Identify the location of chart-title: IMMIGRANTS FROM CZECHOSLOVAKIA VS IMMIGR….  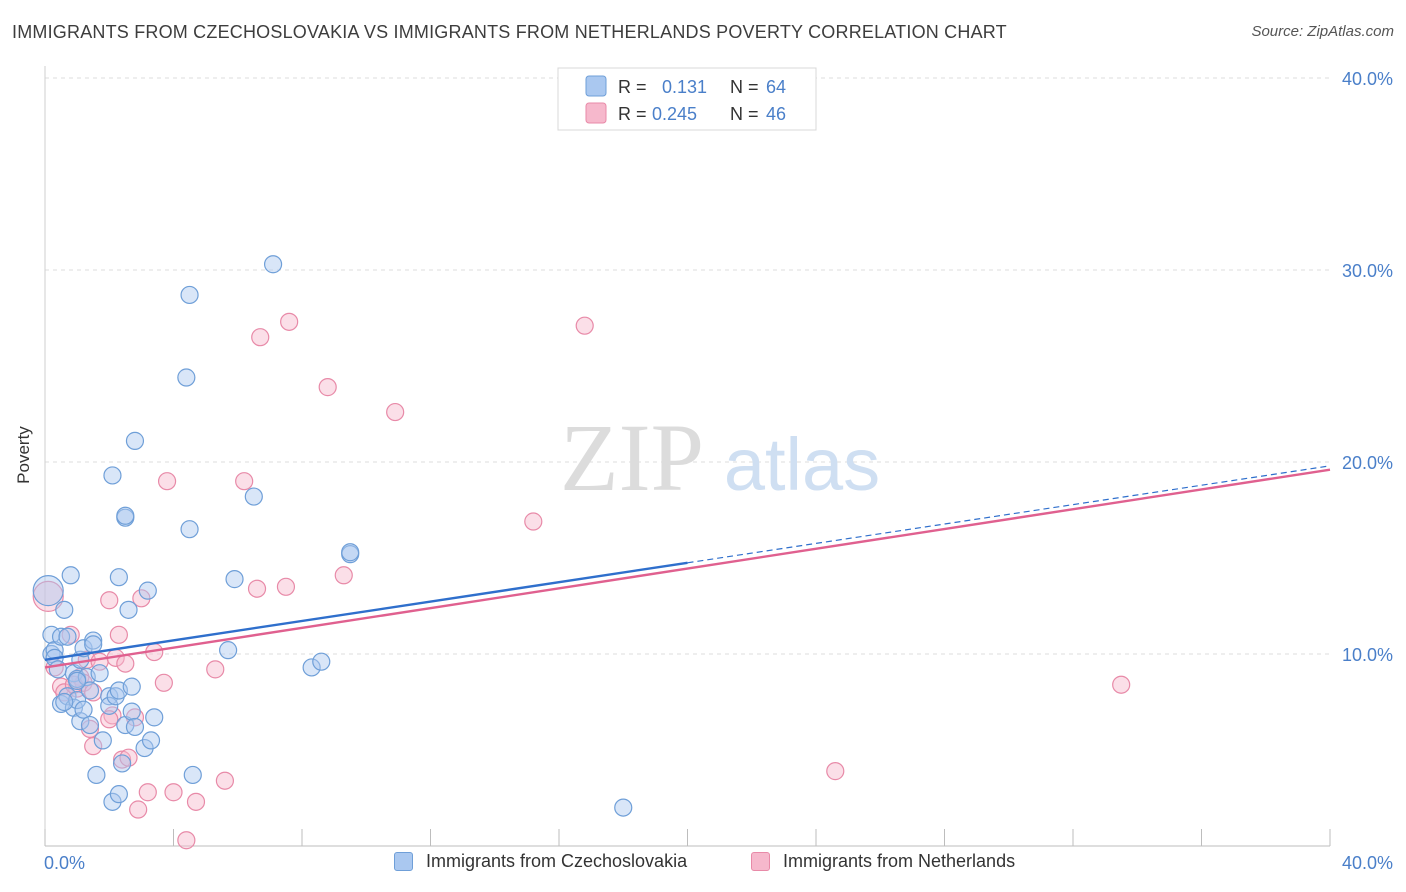
(509, 32).